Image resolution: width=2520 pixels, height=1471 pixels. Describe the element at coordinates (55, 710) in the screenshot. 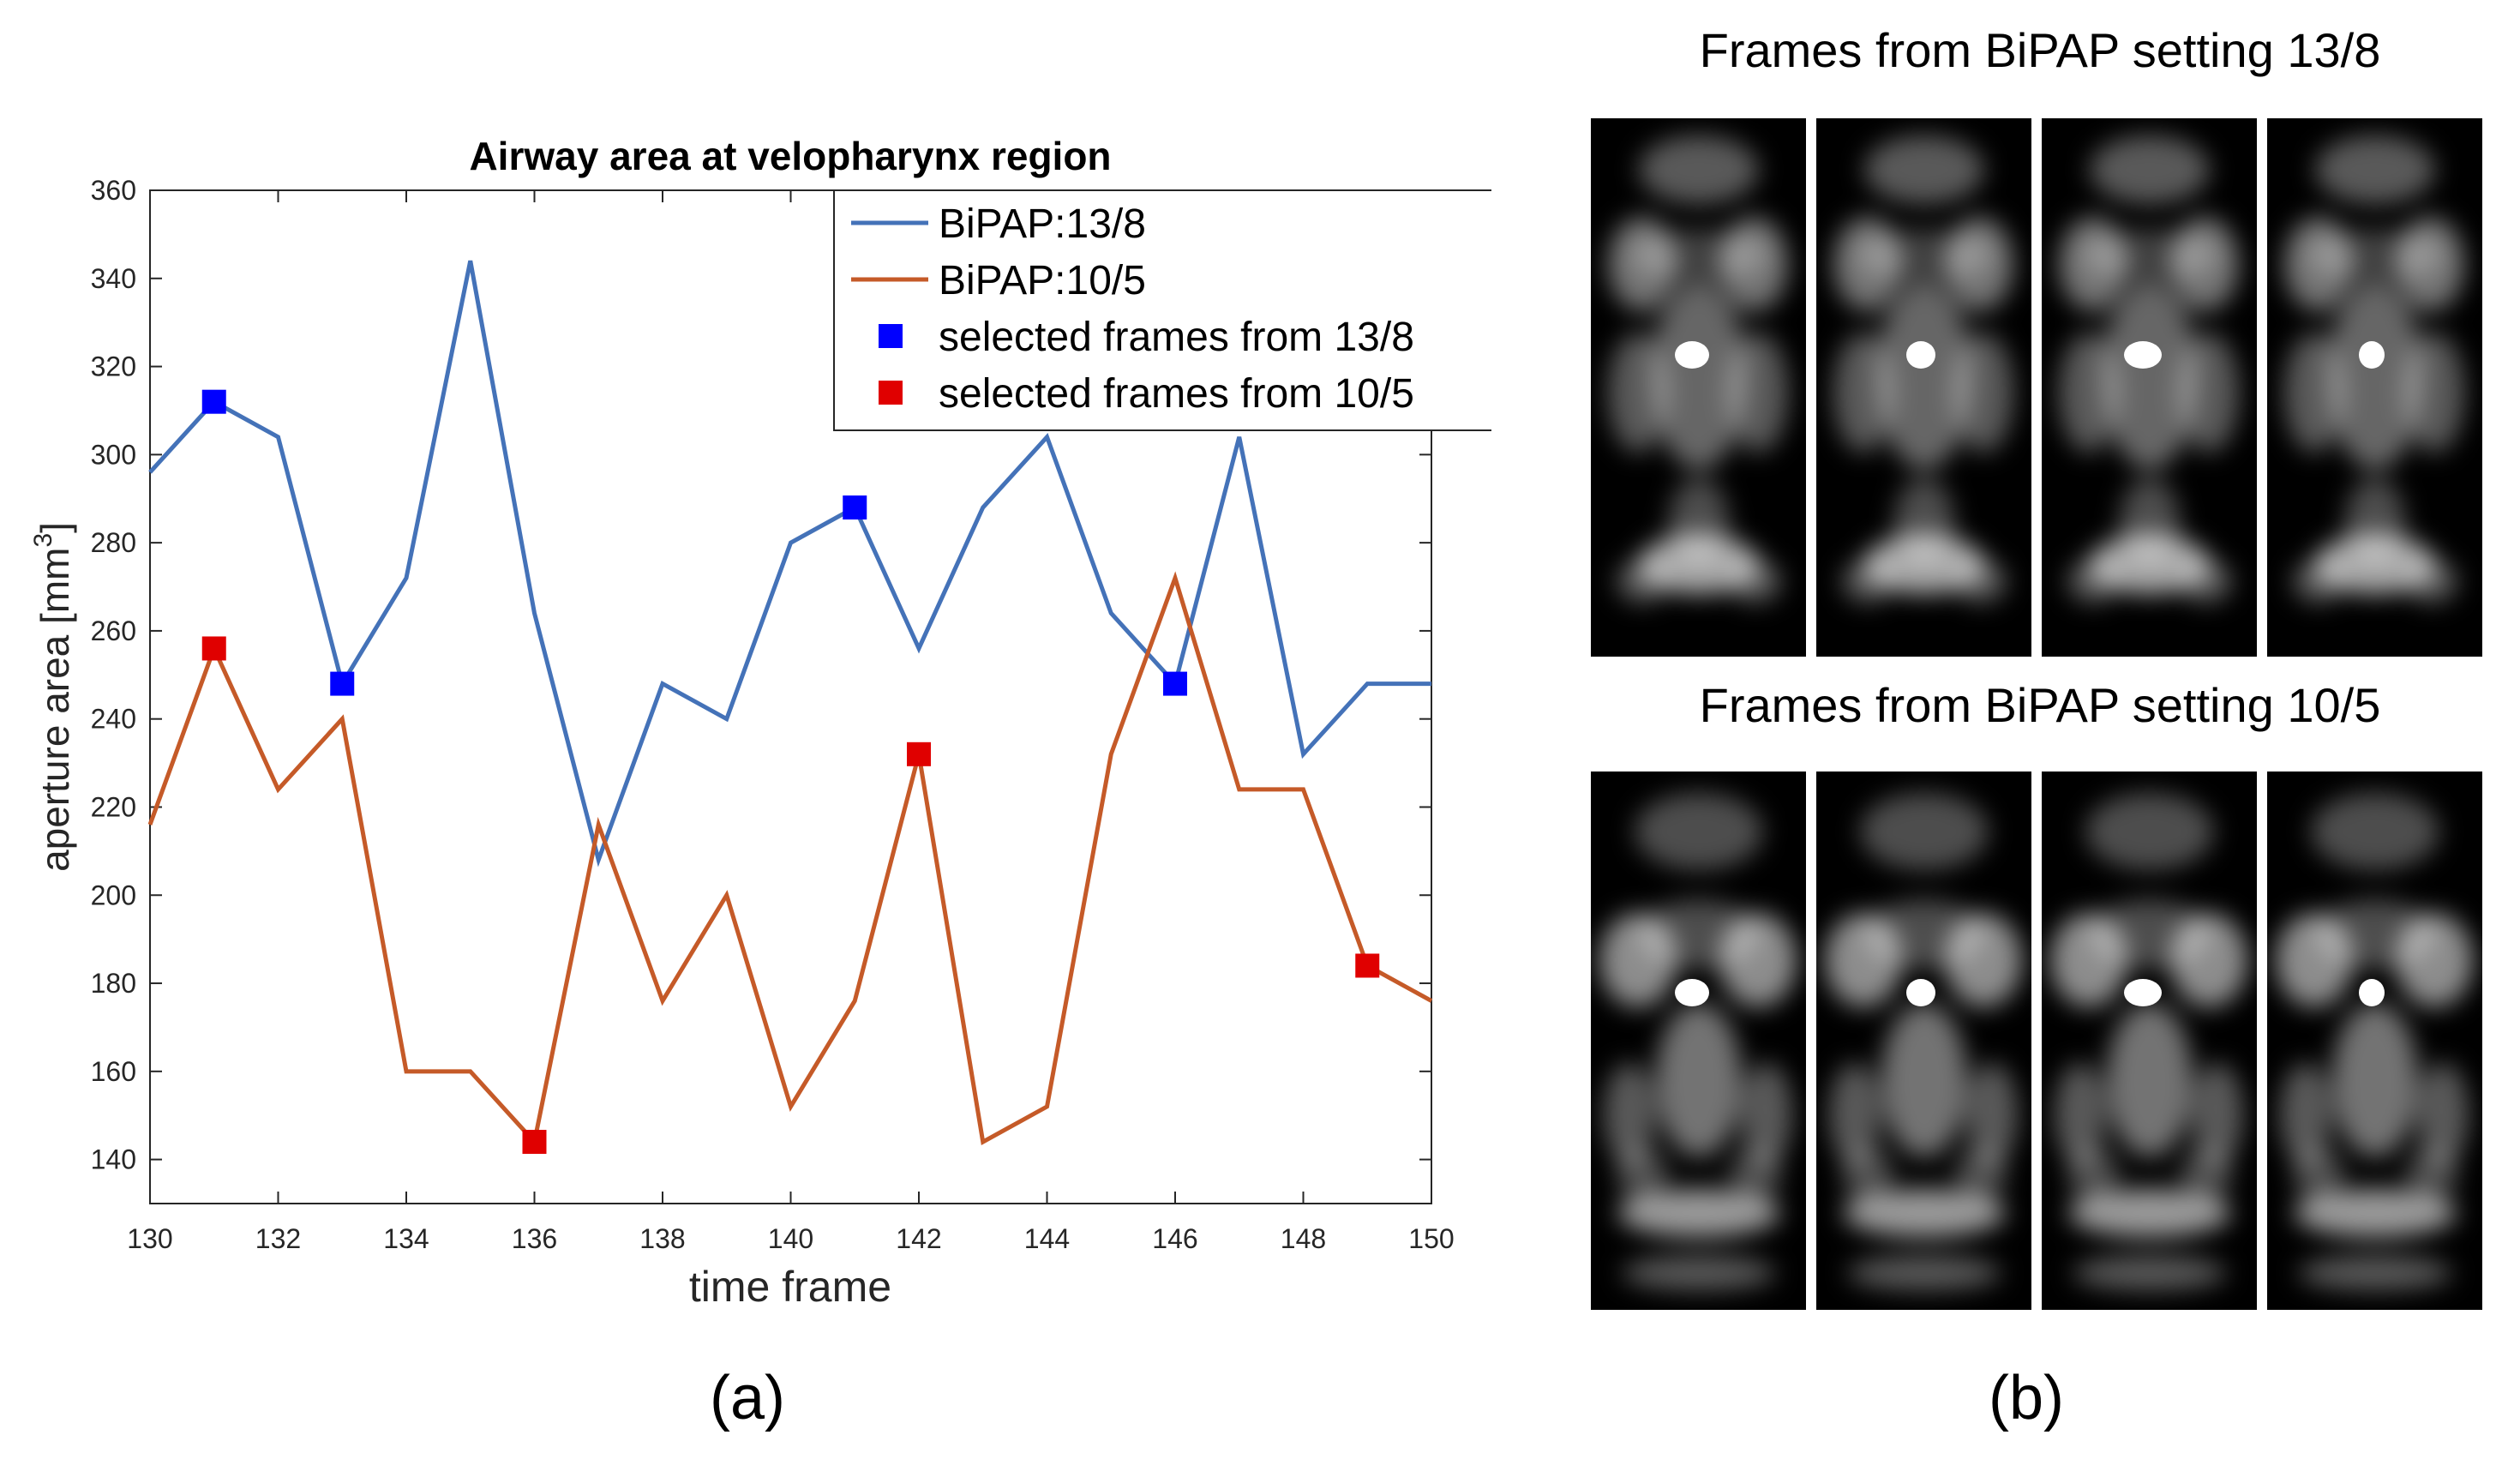

I see `y-axis-label-main: aperture area [mm` at that location.